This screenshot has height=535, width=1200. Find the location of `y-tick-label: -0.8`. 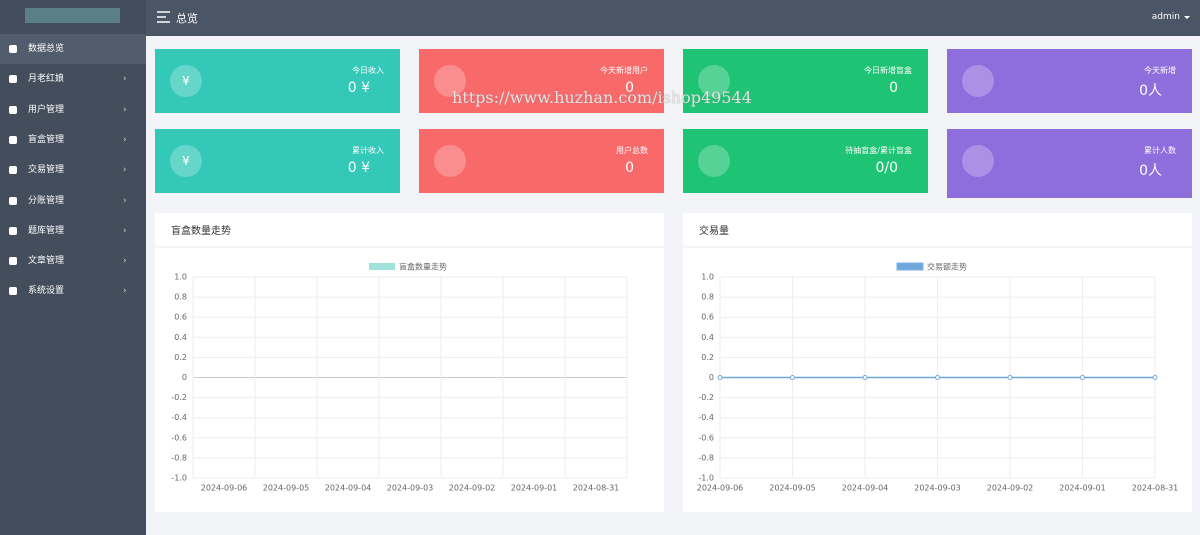

y-tick-label: -0.8 is located at coordinates (179, 457).